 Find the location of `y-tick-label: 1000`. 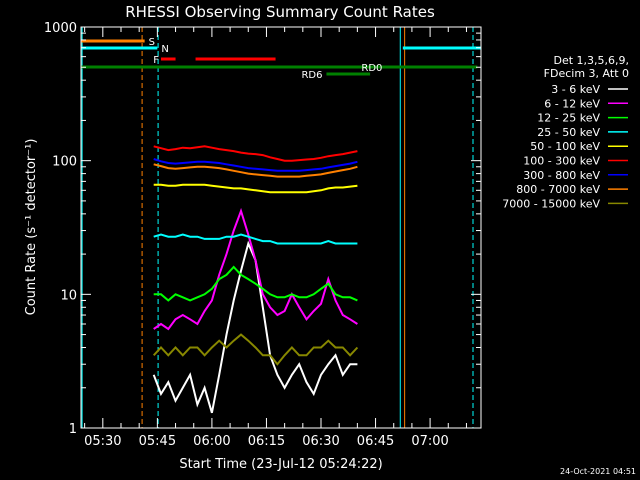

y-tick-label: 1000 is located at coordinates (60, 28).